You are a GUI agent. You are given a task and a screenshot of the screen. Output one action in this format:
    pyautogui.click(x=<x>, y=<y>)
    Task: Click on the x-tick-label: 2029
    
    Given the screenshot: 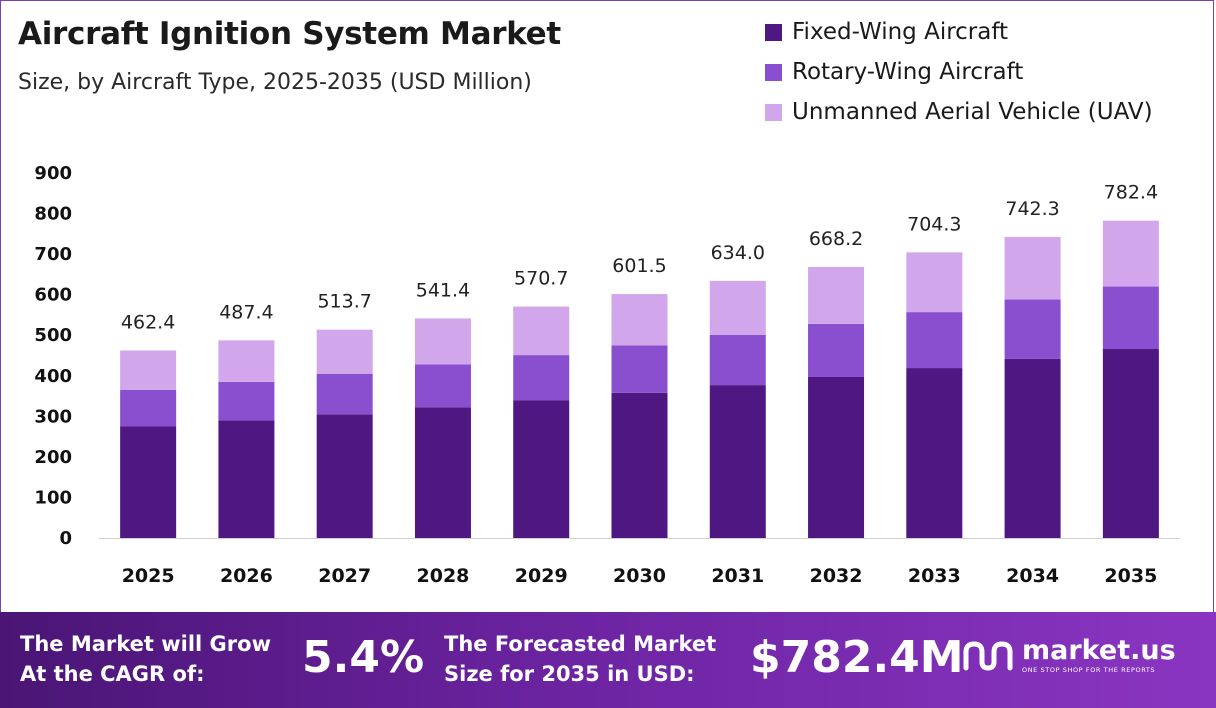 What is the action you would take?
    pyautogui.click(x=541, y=576)
    